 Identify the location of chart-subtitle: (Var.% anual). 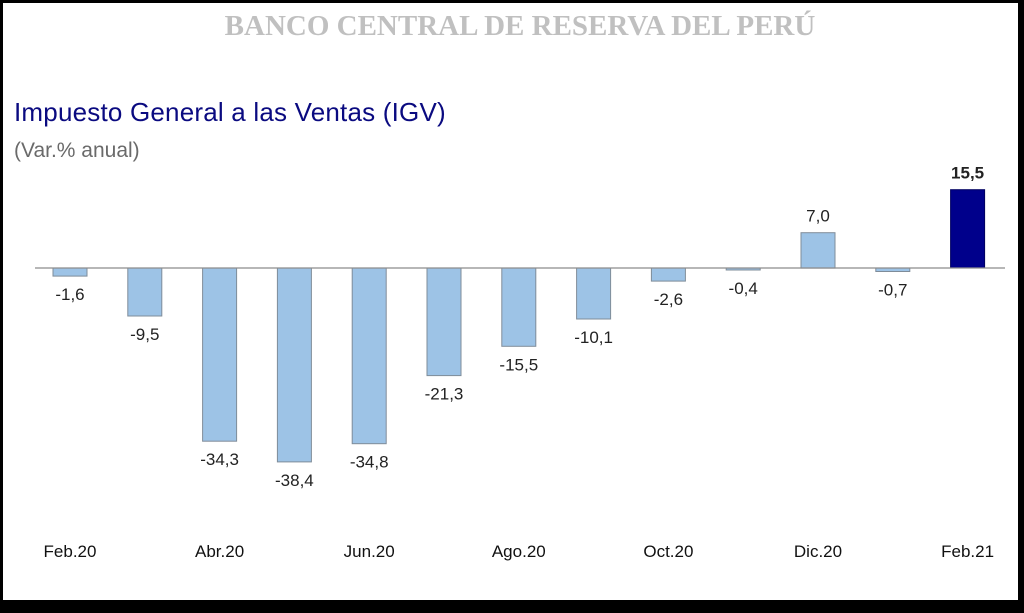
(77, 150).